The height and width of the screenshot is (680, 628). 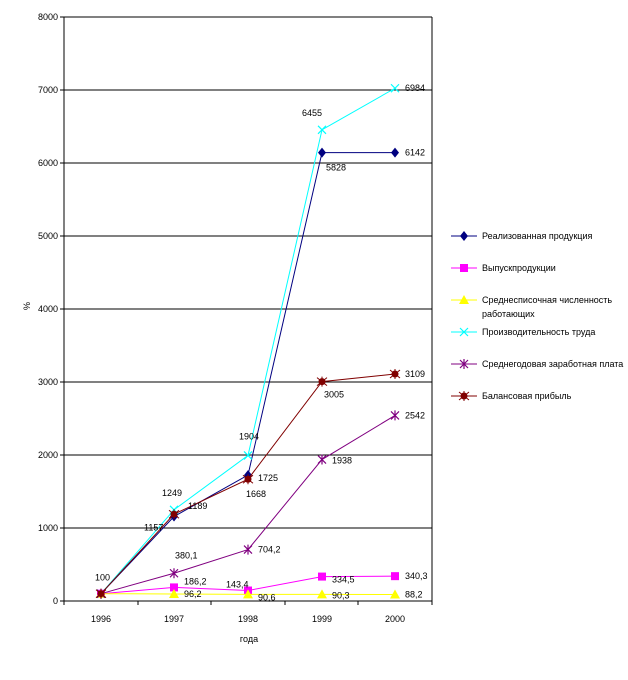 I want to click on legend-label: Выпускпродукции, so click(x=519, y=268).